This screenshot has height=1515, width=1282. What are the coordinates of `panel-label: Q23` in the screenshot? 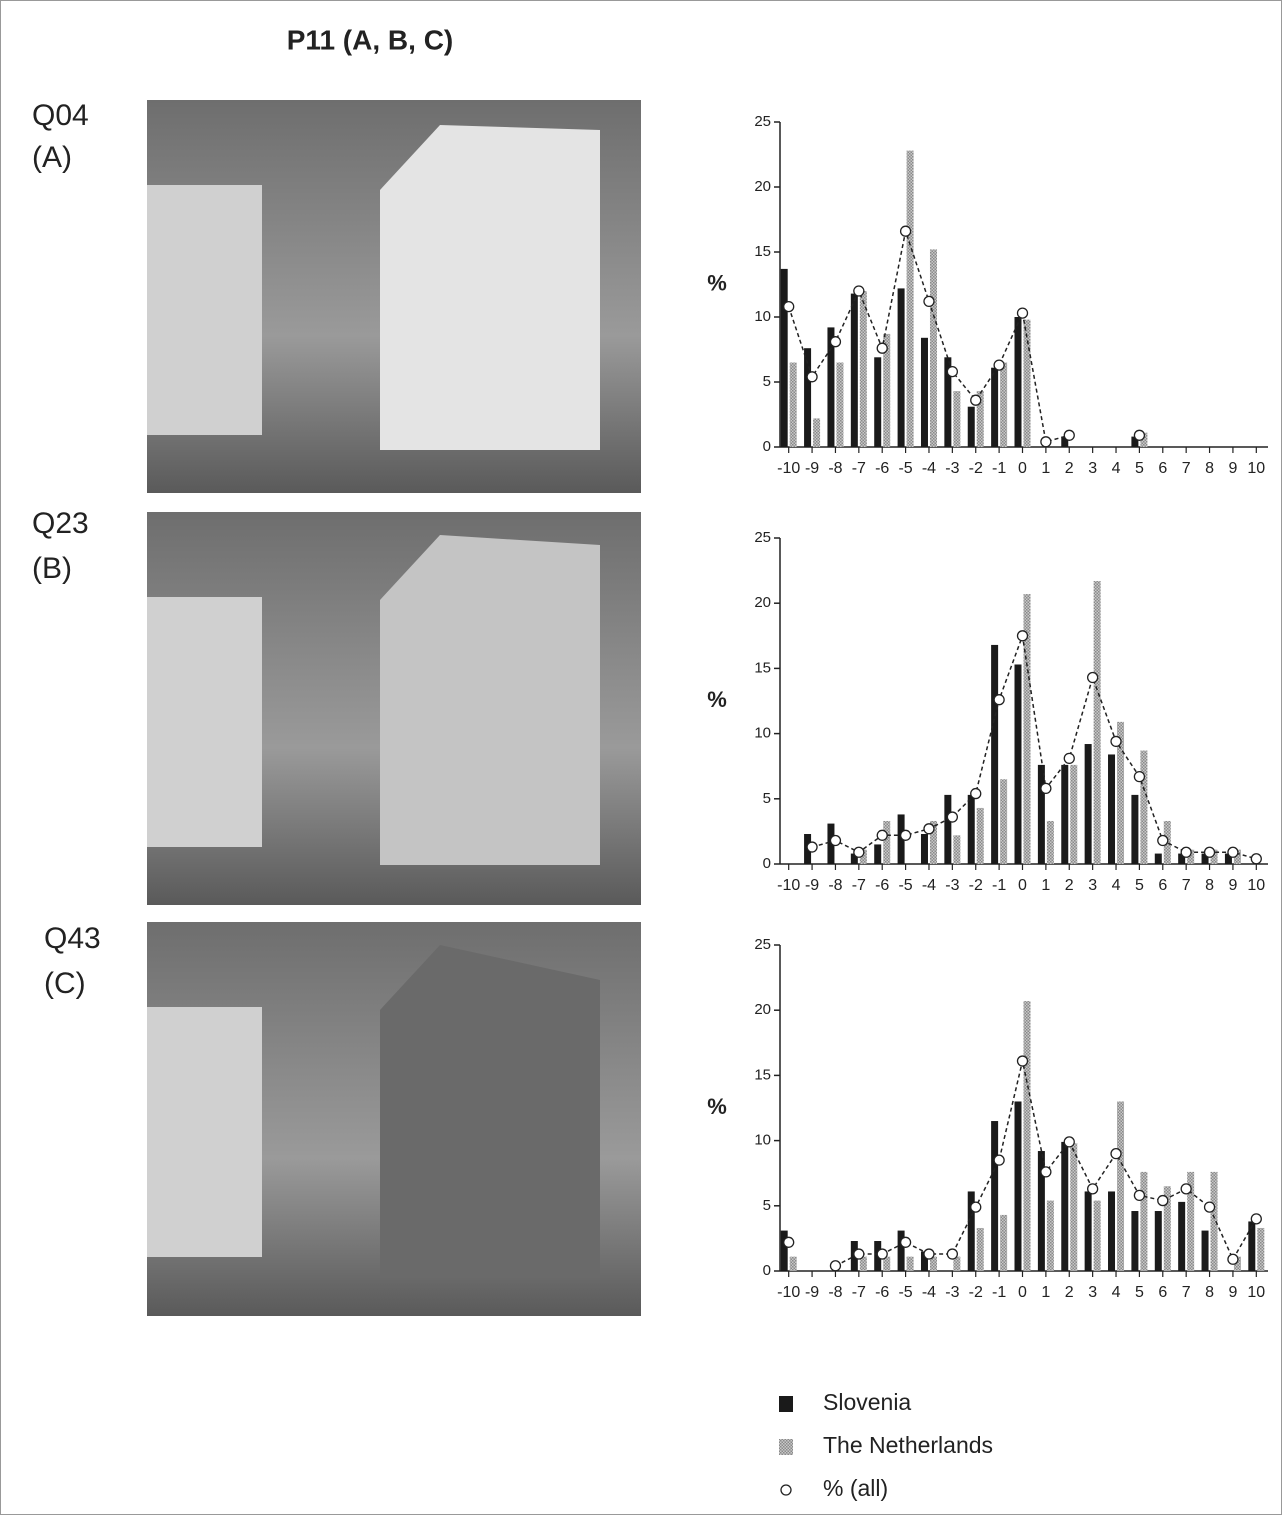 It's located at (60, 523).